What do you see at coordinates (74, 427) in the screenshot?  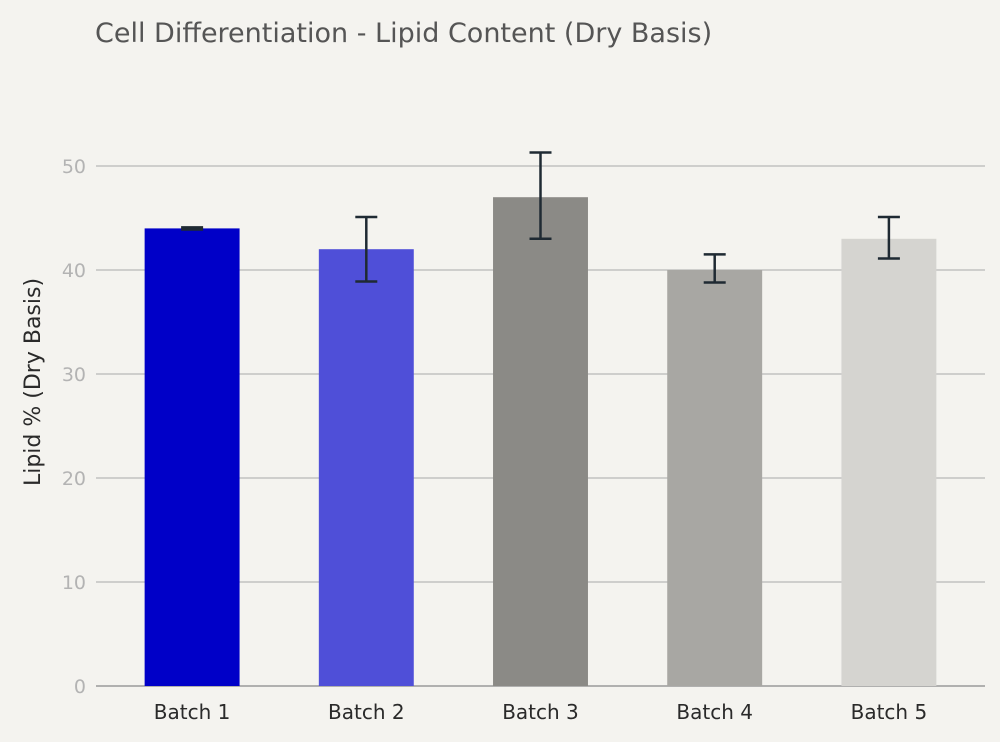 I see `y-axis-ticks: 0 10 20 30 40 50` at bounding box center [74, 427].